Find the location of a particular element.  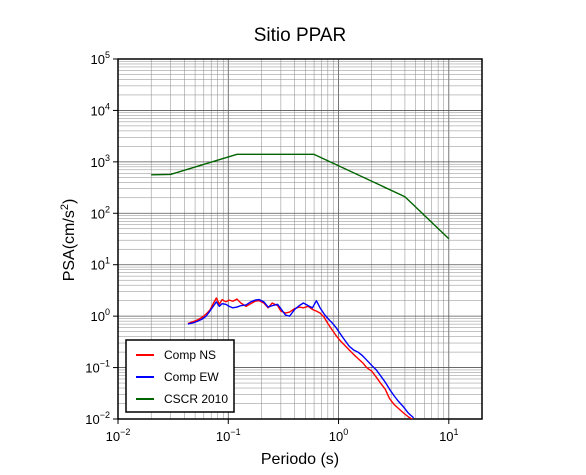

series-line-cscr-2010 is located at coordinates (300, 196).